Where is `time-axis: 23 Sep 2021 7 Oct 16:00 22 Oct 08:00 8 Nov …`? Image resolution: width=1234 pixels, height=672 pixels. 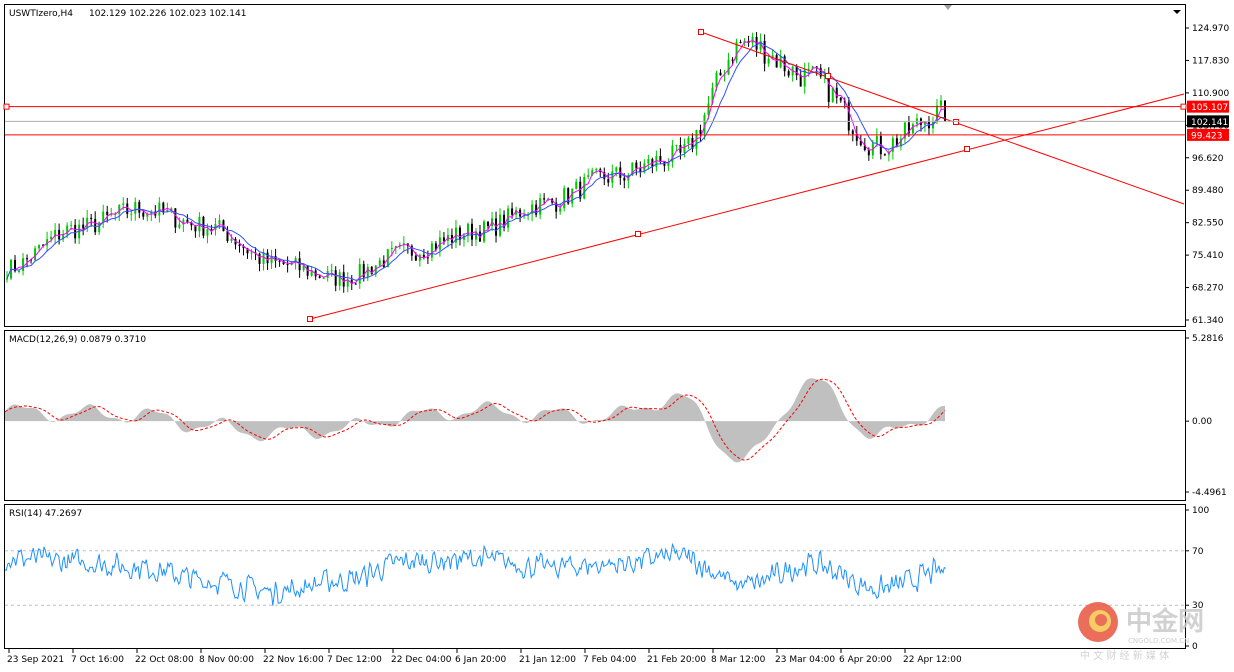 time-axis: 23 Sep 2021 7 Oct 16:00 22 Oct 08:00 8 Nov … is located at coordinates (484, 657).